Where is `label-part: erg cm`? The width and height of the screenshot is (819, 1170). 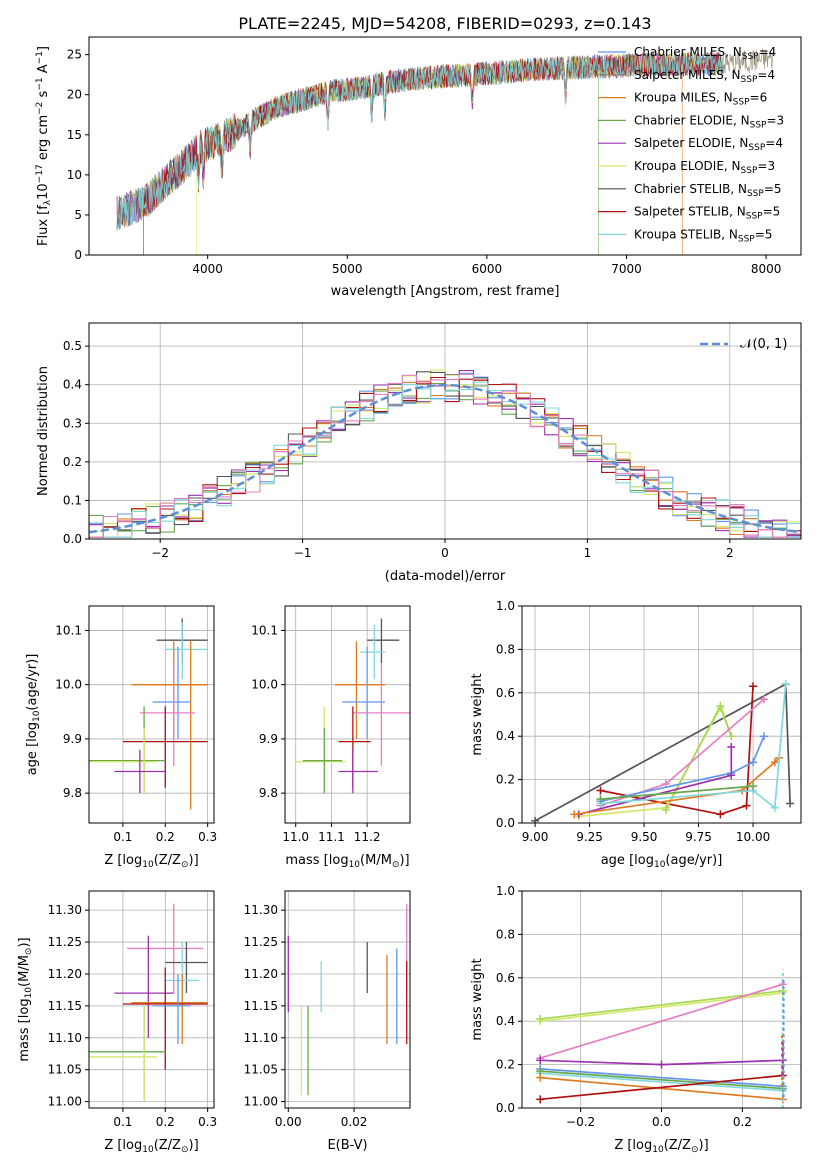
label-part: erg cm is located at coordinates (43, 139).